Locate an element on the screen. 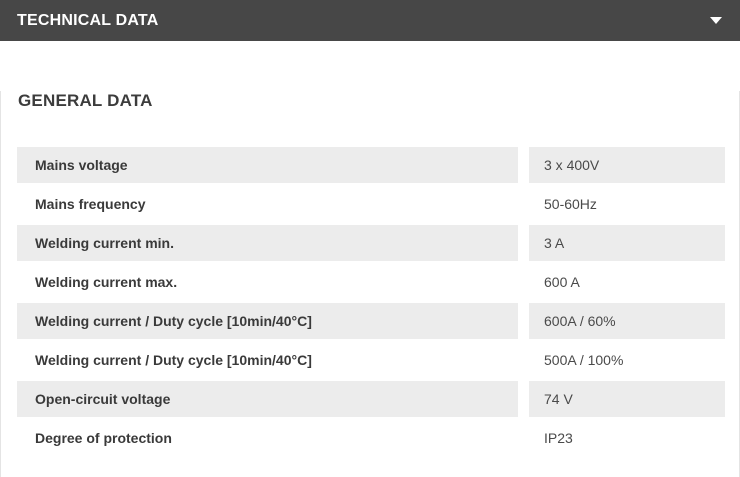 The height and width of the screenshot is (477, 740). spec-value: 500A / 100% is located at coordinates (584, 360).